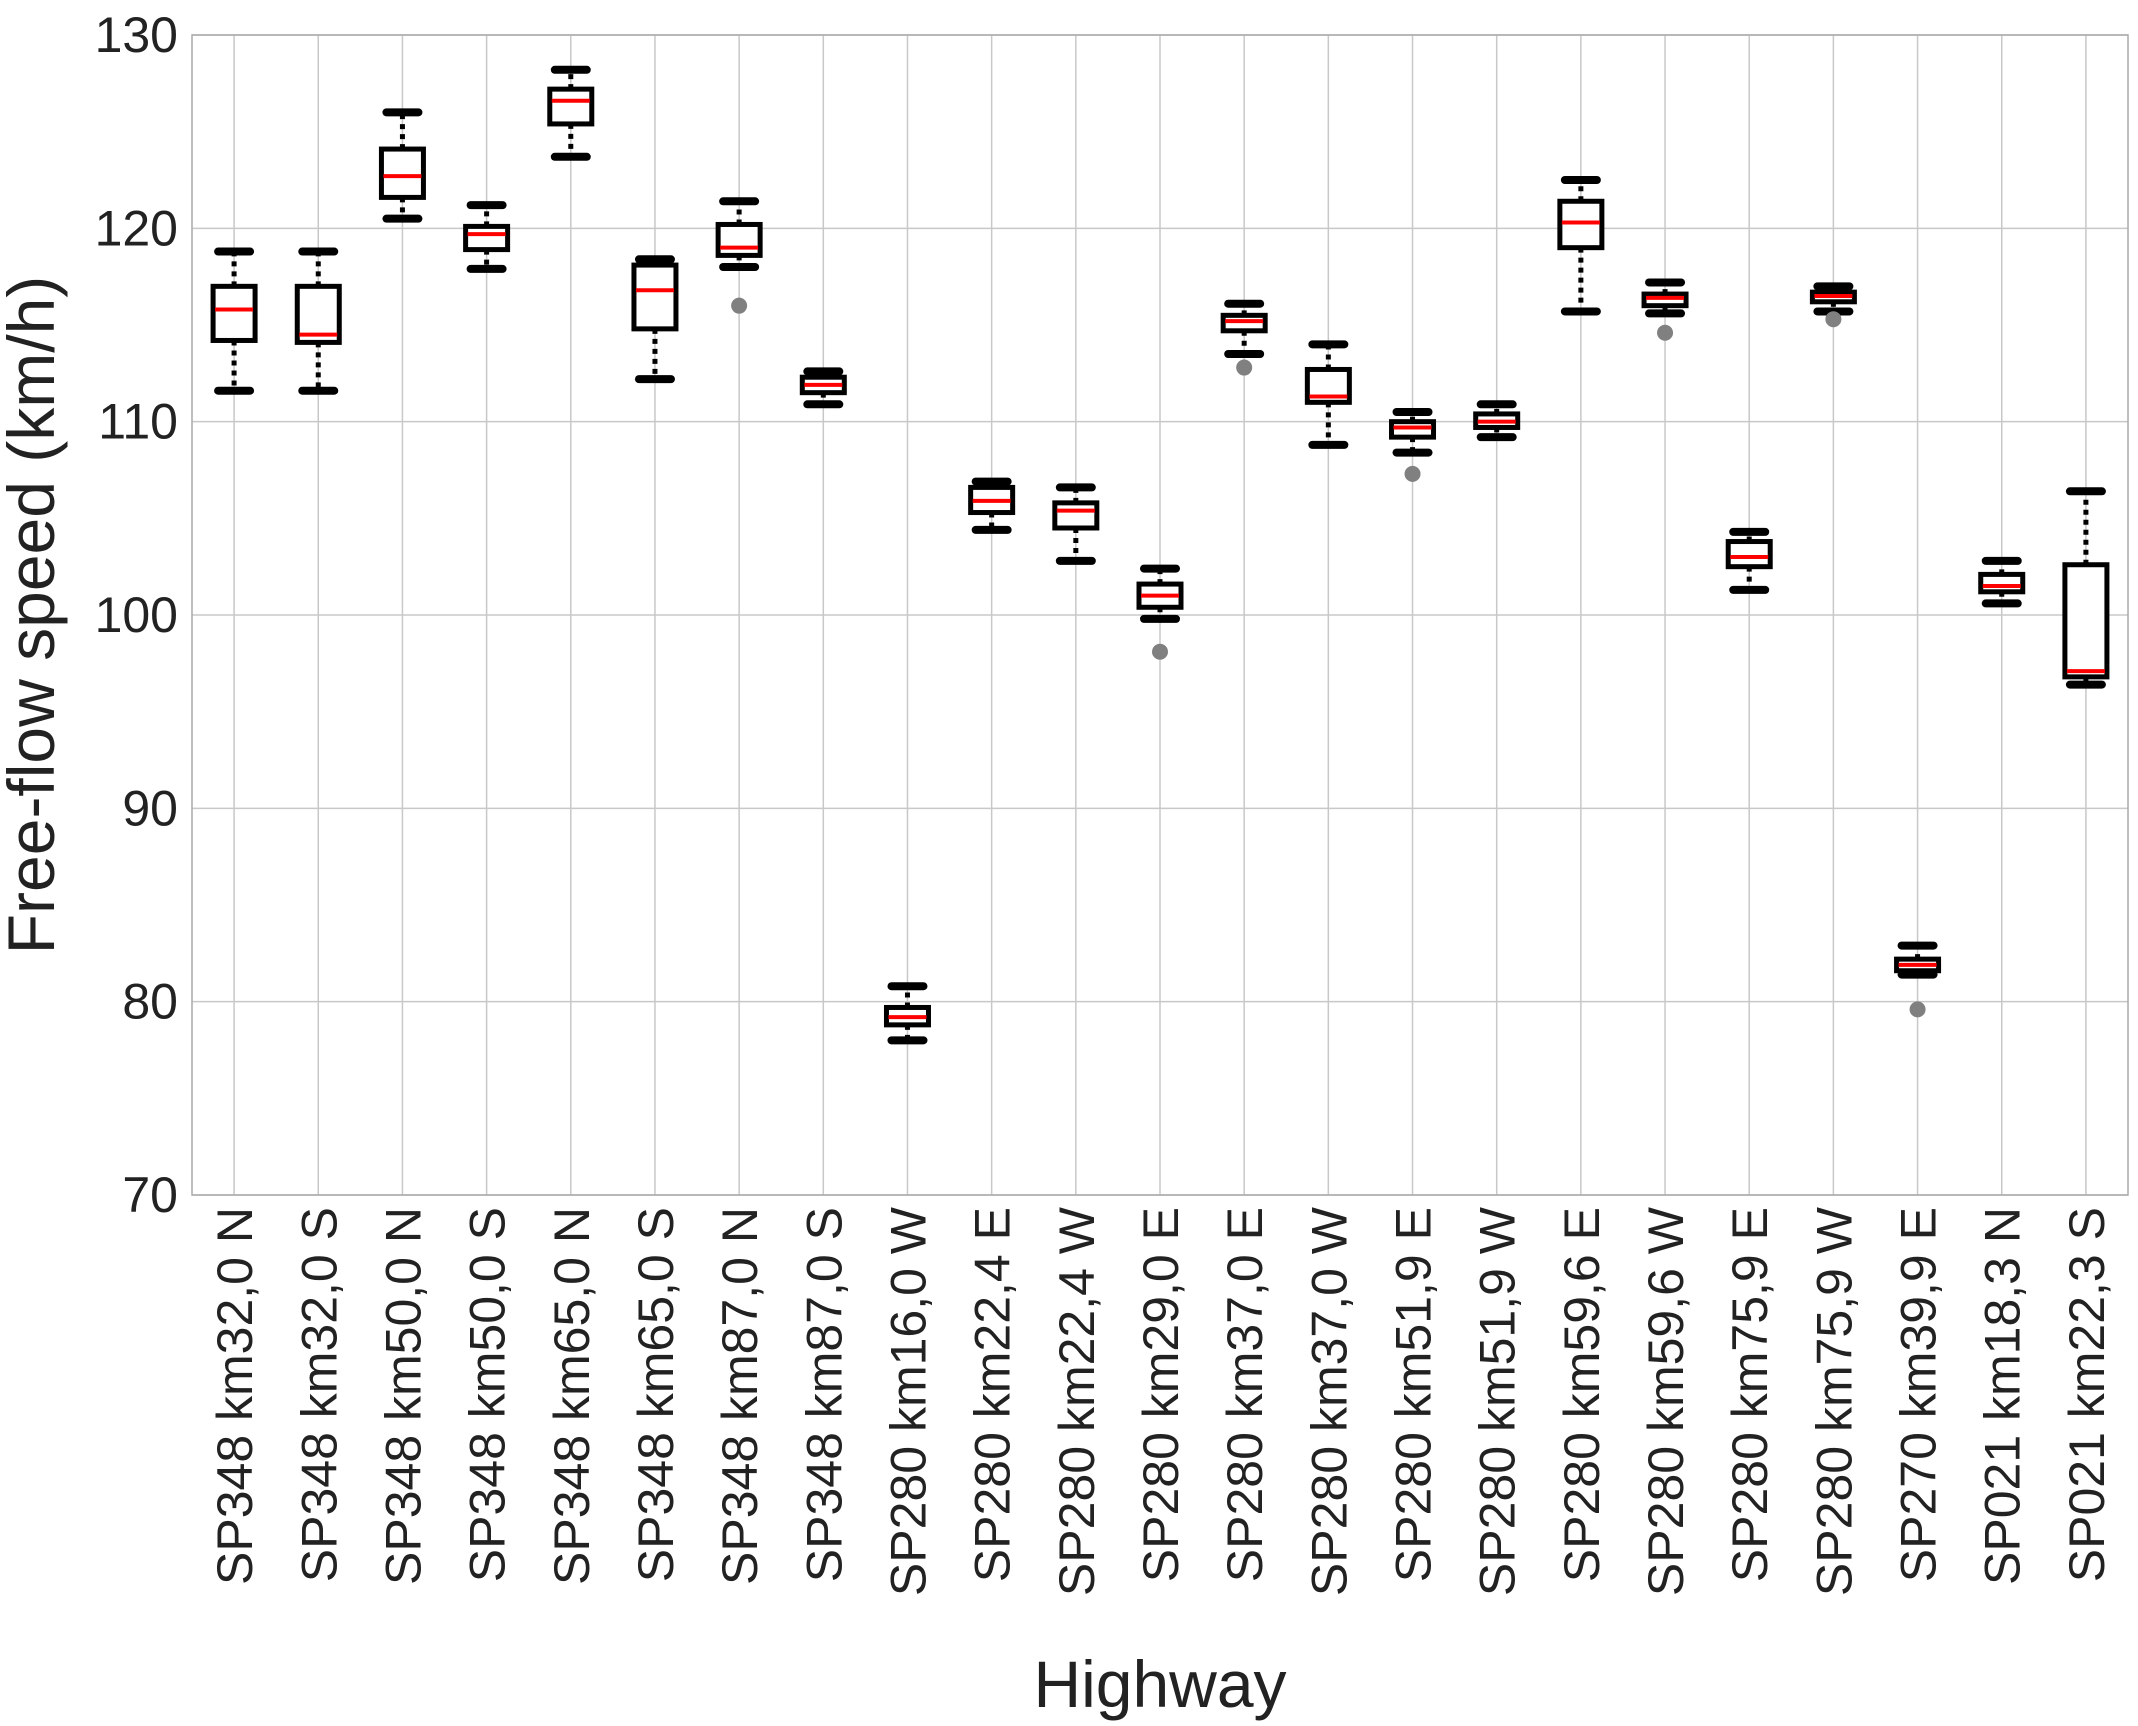 This screenshot has height=1726, width=2138. What do you see at coordinates (1245, 1394) in the screenshot?
I see `x-tick-label: SP280 km37,0 E` at bounding box center [1245, 1394].